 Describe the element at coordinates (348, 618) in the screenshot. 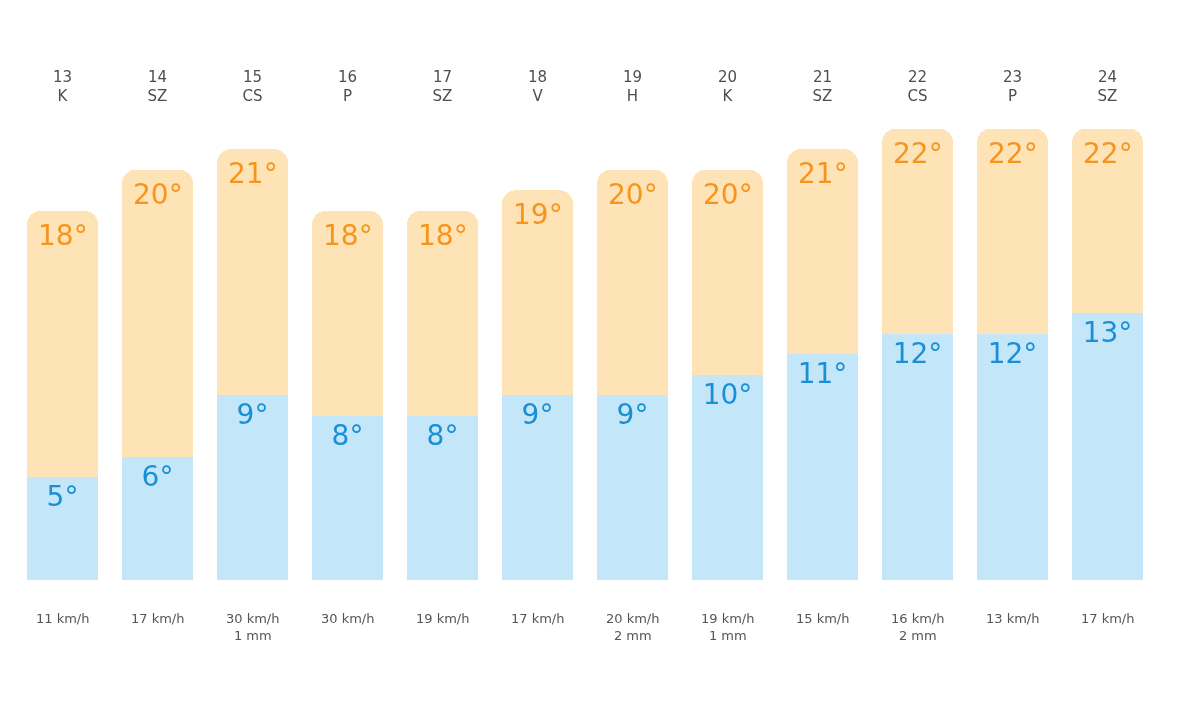

I see `text: 30 km/h` at that location.